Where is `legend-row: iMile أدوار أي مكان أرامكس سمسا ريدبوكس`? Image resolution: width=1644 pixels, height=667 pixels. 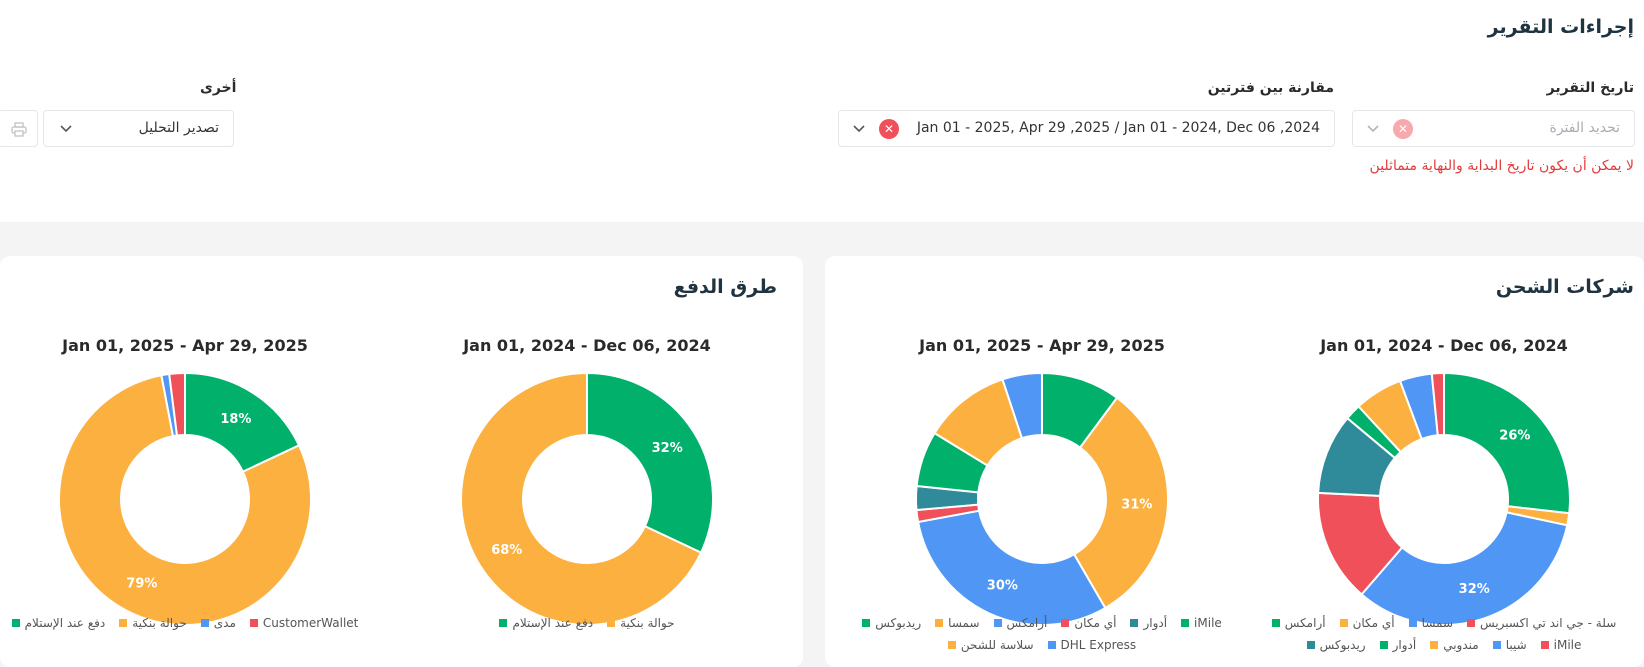
legend-row: iMile أدوار أي مكان أرامكس سمسا ريدبوكس is located at coordinates (1042, 623).